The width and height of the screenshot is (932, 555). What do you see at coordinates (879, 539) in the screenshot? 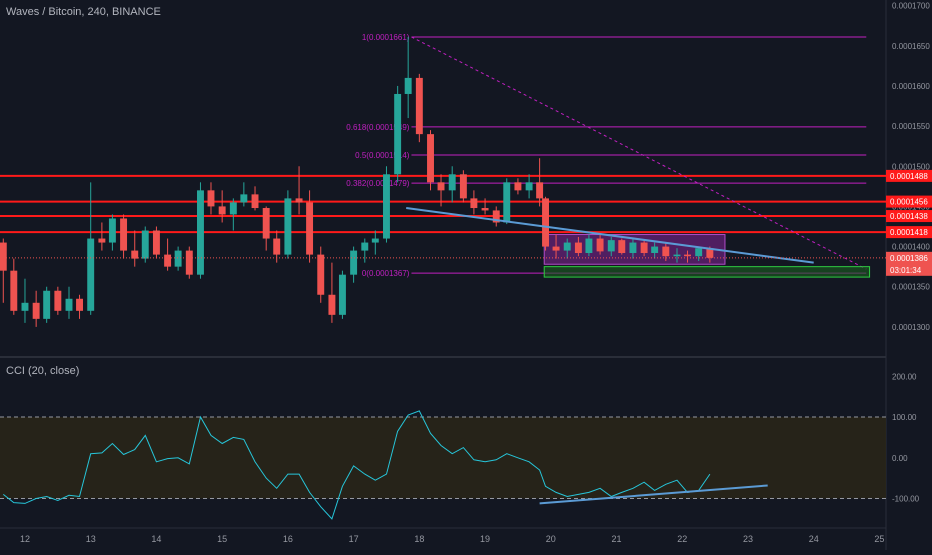
I see `time-tick-label: 25` at bounding box center [879, 539].